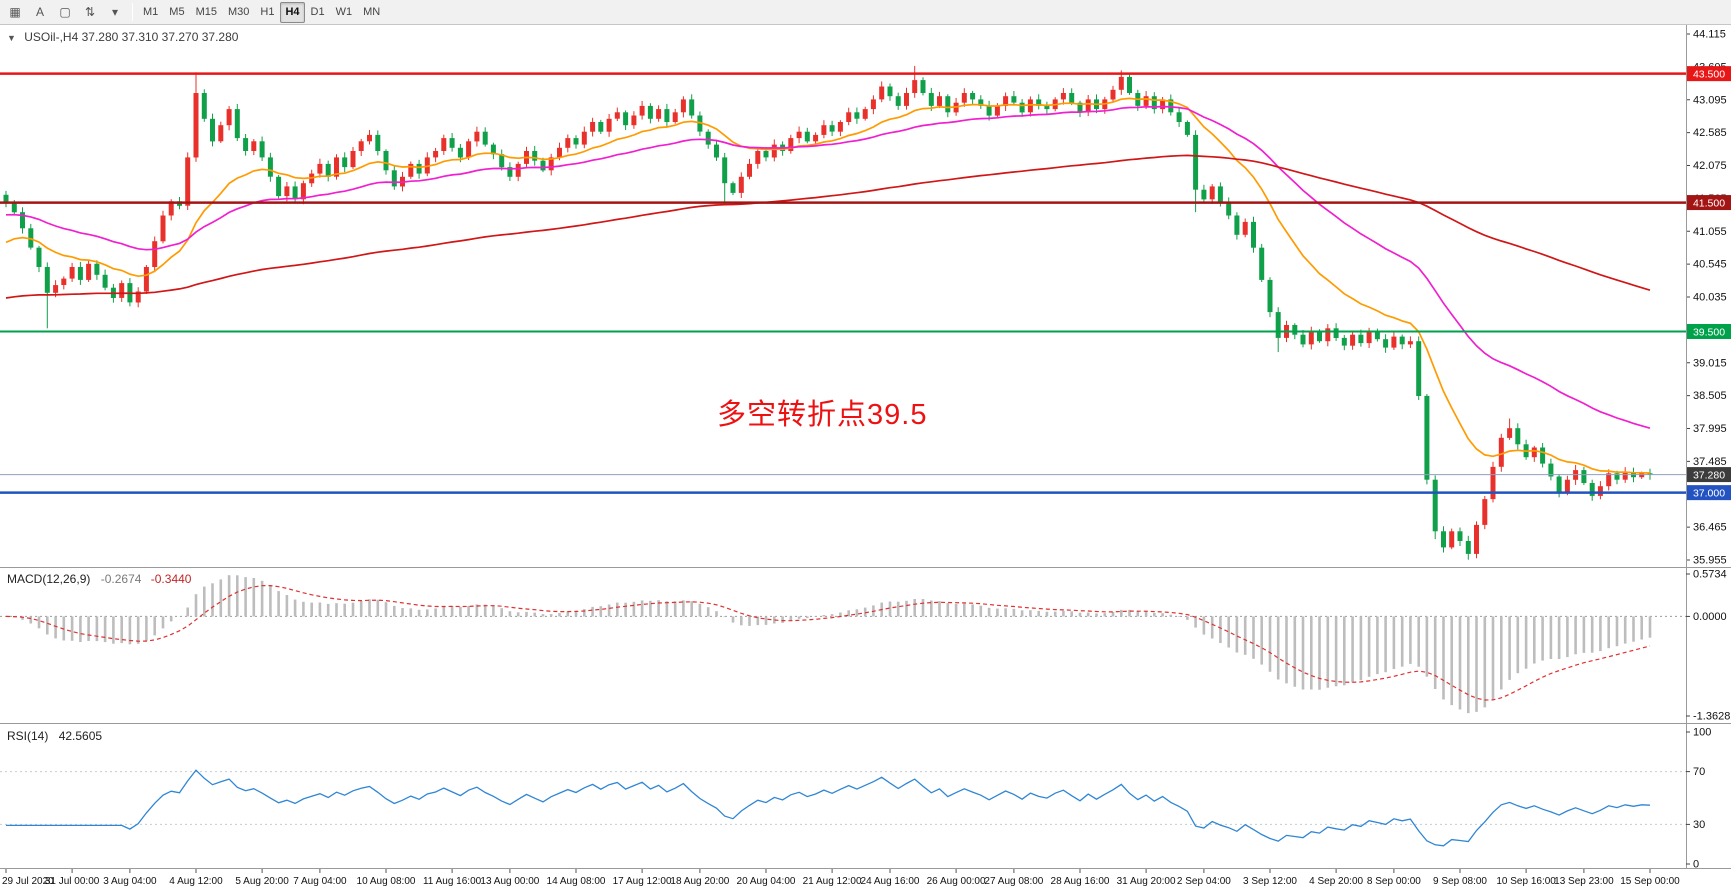 The height and width of the screenshot is (892, 1731). What do you see at coordinates (11, 38) in the screenshot?
I see `collapse-chart-icon: ▼` at bounding box center [11, 38].